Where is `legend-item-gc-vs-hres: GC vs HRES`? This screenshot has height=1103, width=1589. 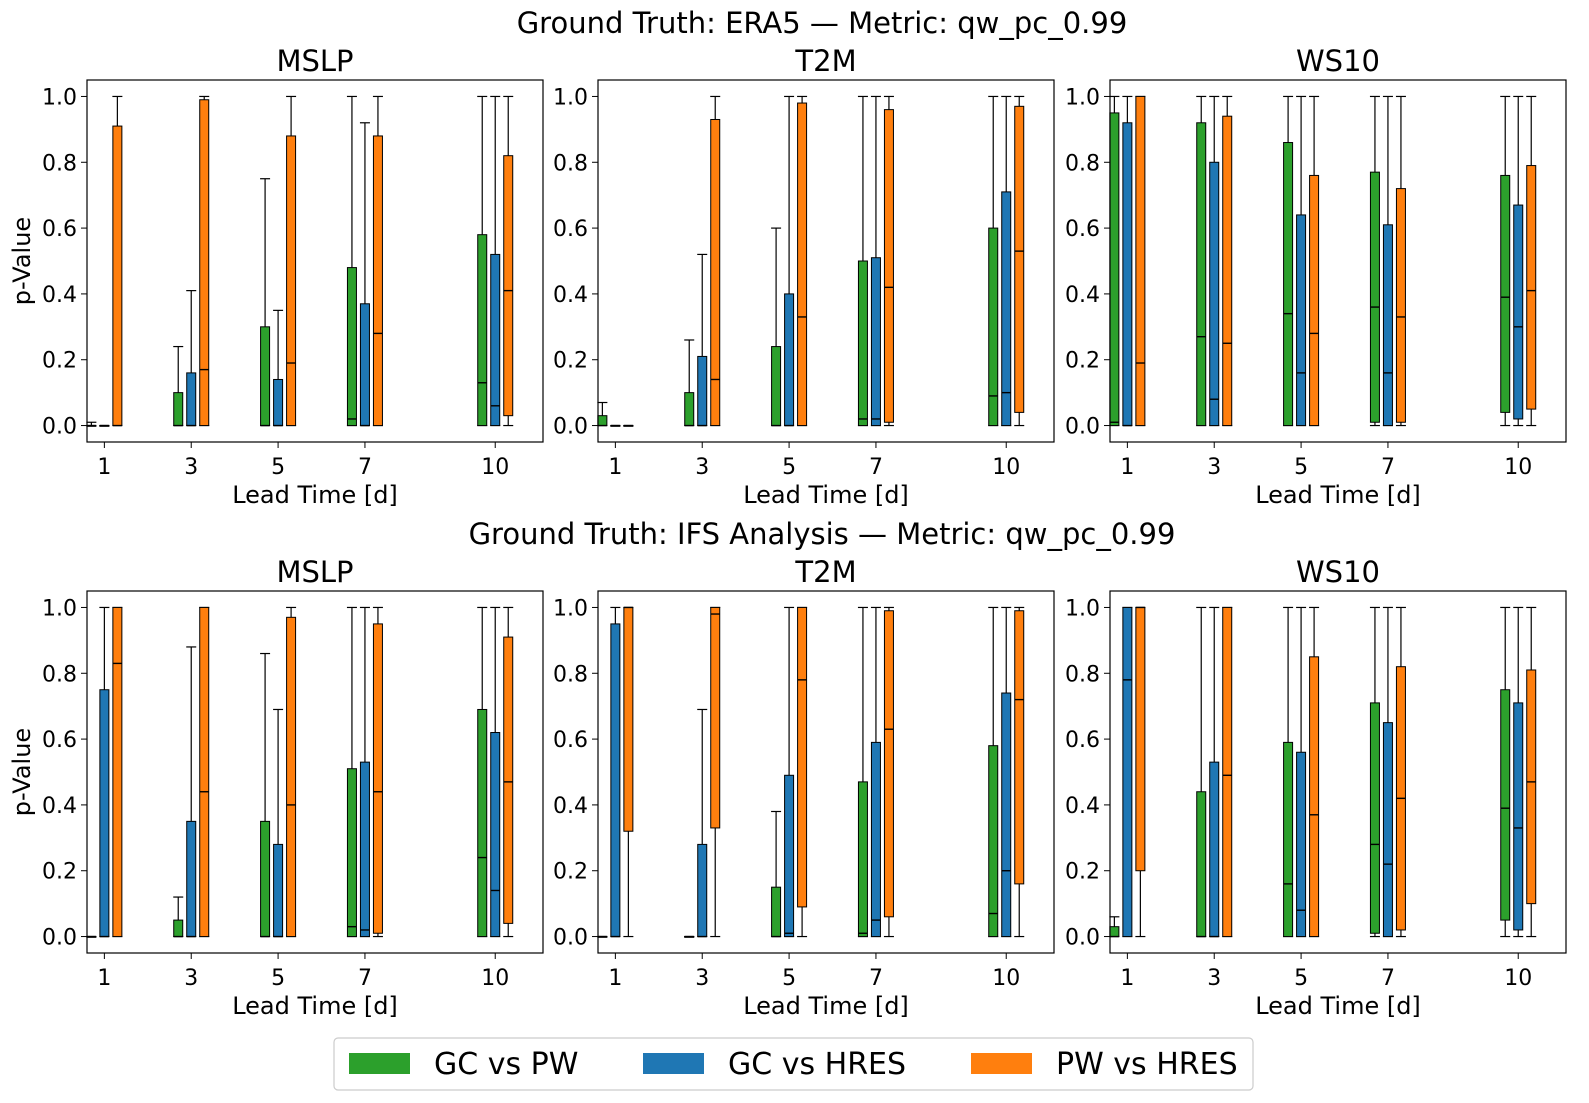
legend-item-gc-vs-hres: GC vs HRES is located at coordinates (774, 1064).